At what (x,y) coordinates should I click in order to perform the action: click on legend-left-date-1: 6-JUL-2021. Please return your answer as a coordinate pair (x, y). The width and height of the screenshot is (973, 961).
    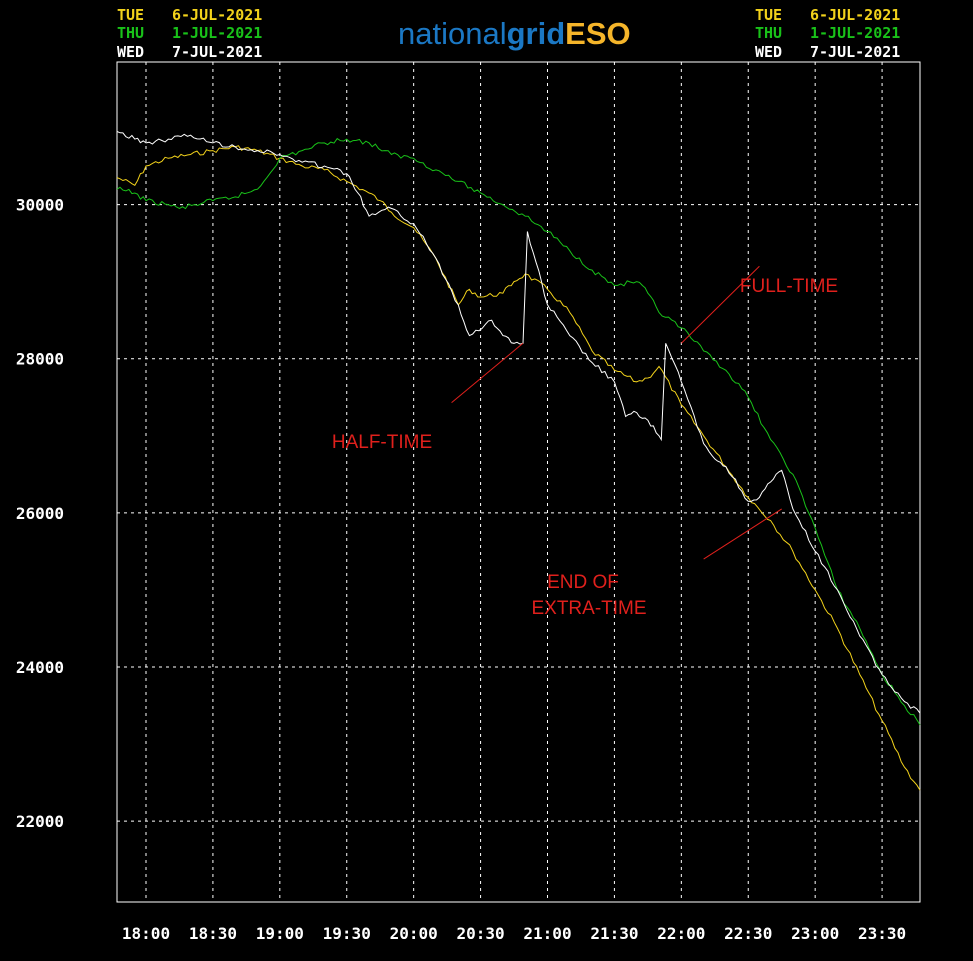
    Looking at the image, I should click on (217, 15).